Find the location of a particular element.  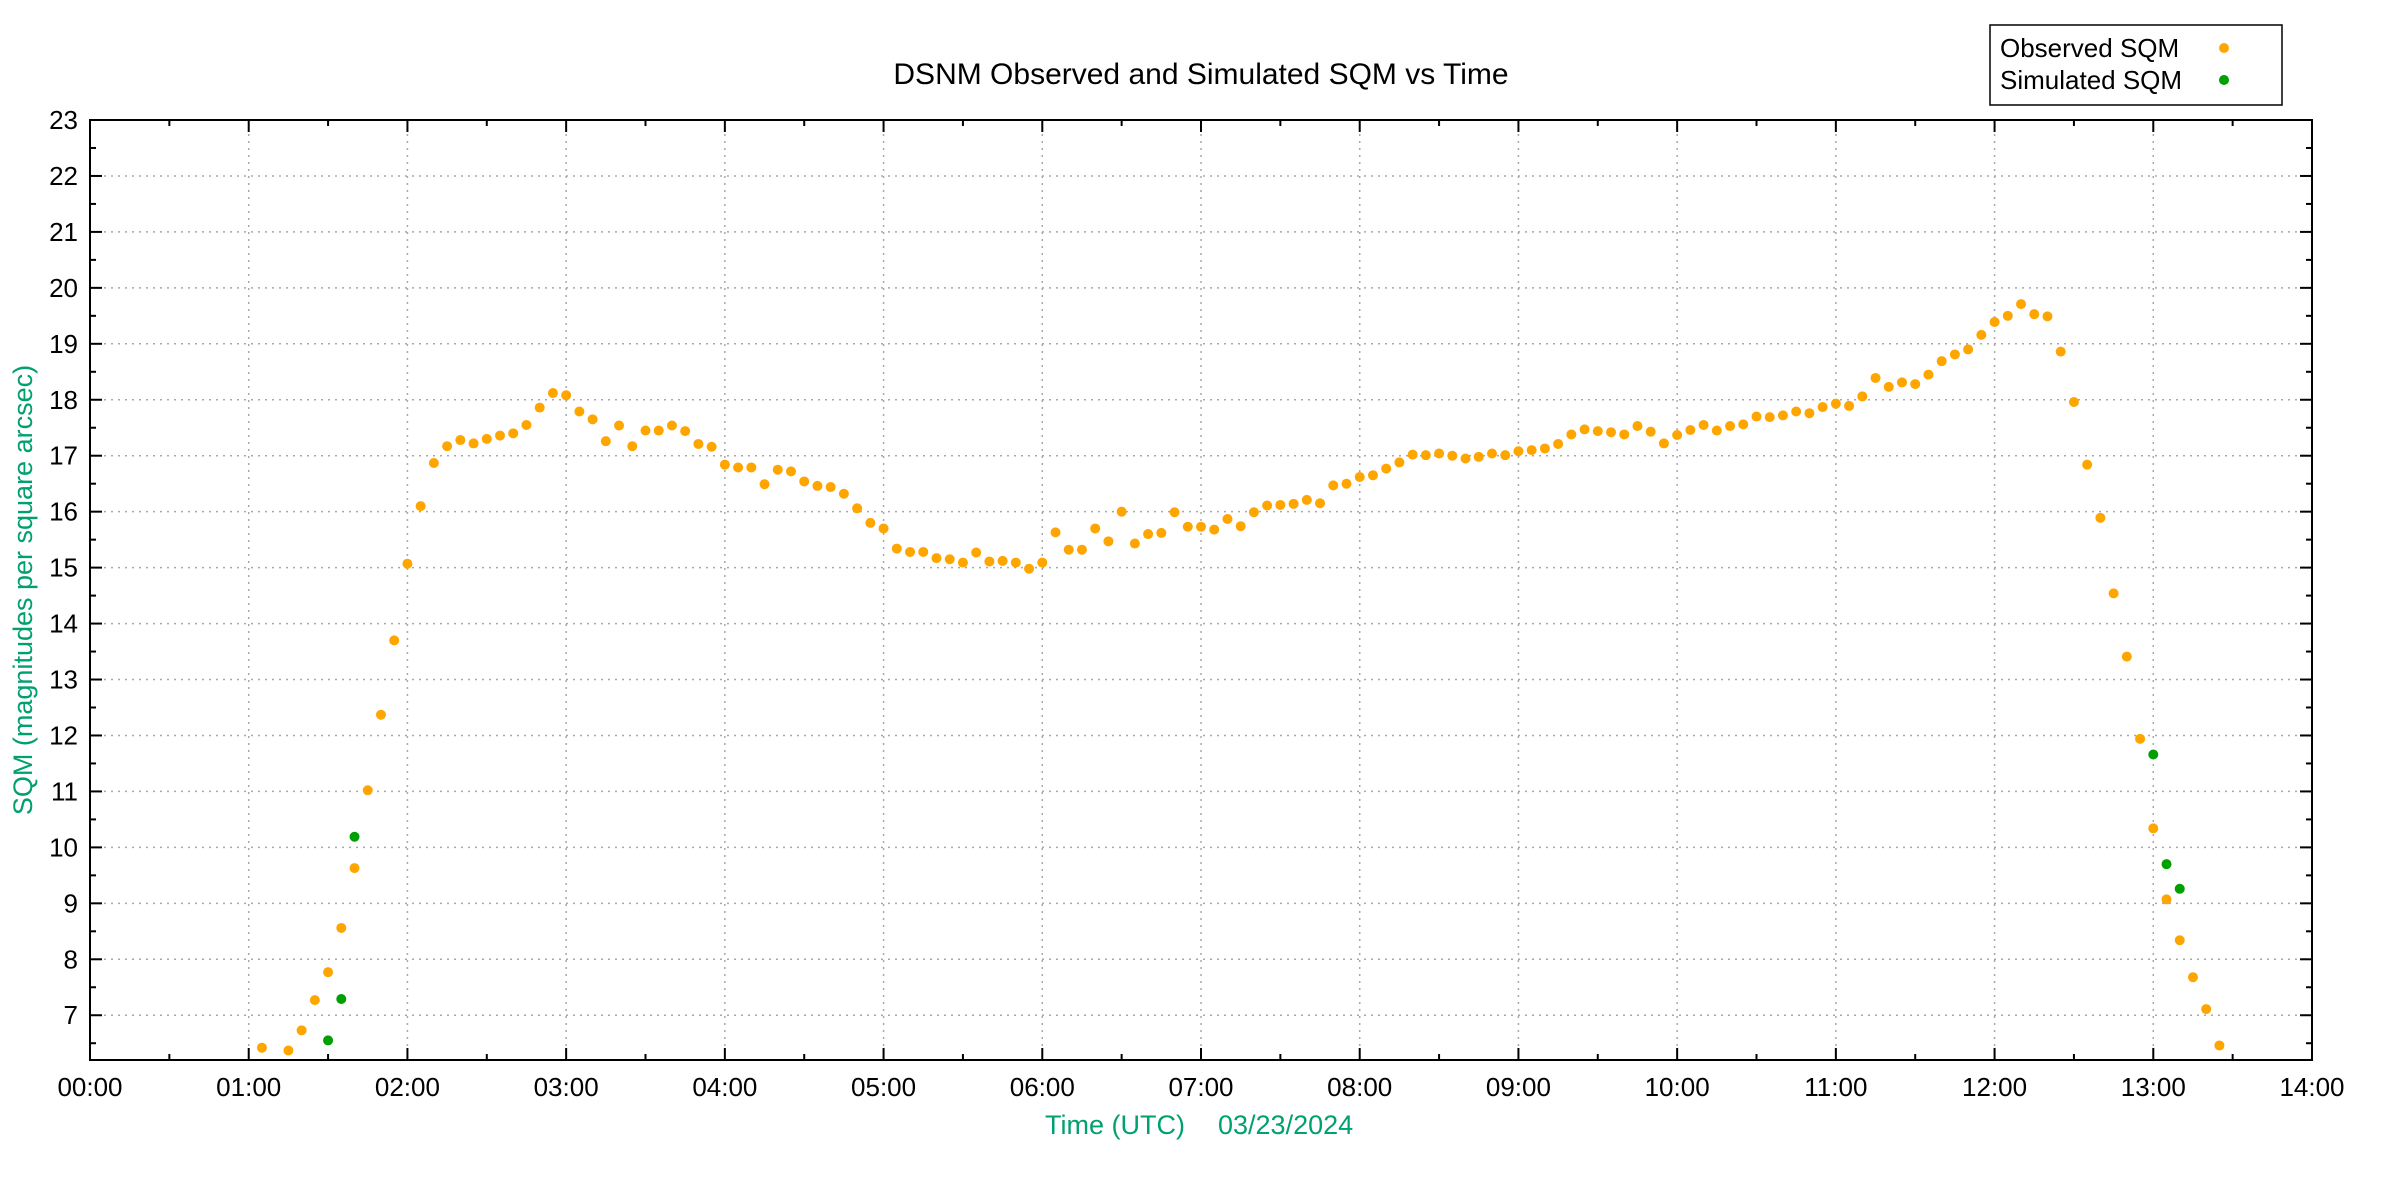

y-tick-label: 11 is located at coordinates (64, 791).